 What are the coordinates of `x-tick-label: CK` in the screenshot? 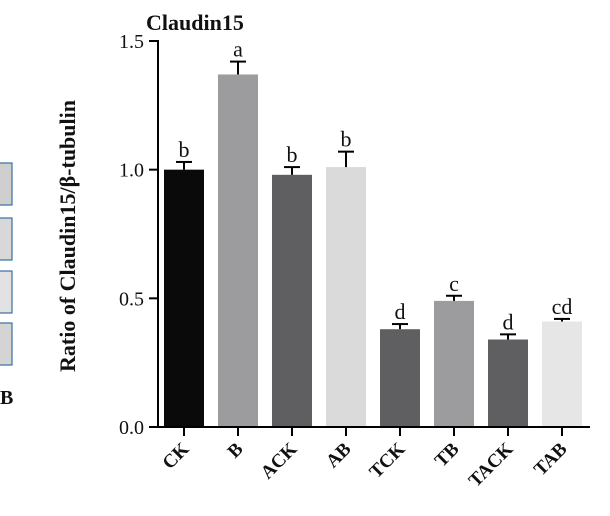 It's located at (176, 456).